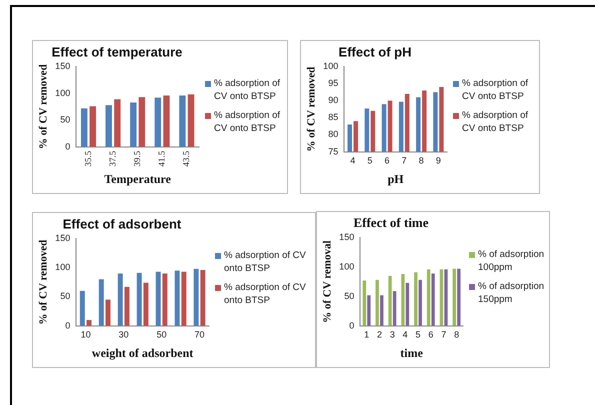  I want to click on x-axis-title: weight of adsorbent, so click(143, 353).